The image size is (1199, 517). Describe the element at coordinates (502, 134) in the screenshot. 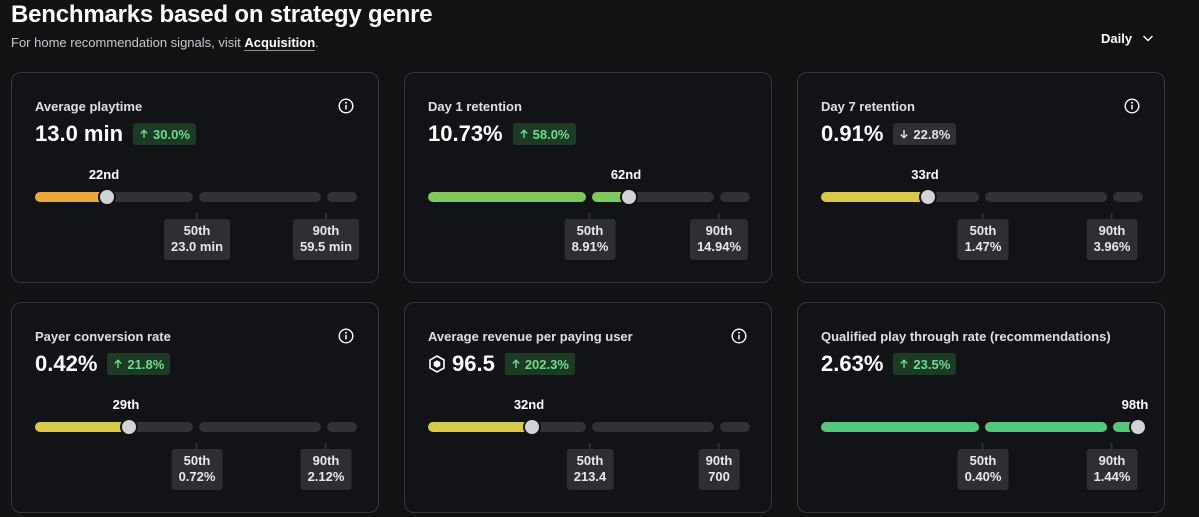

I see `metric-row: 10.73% 58.0%` at that location.